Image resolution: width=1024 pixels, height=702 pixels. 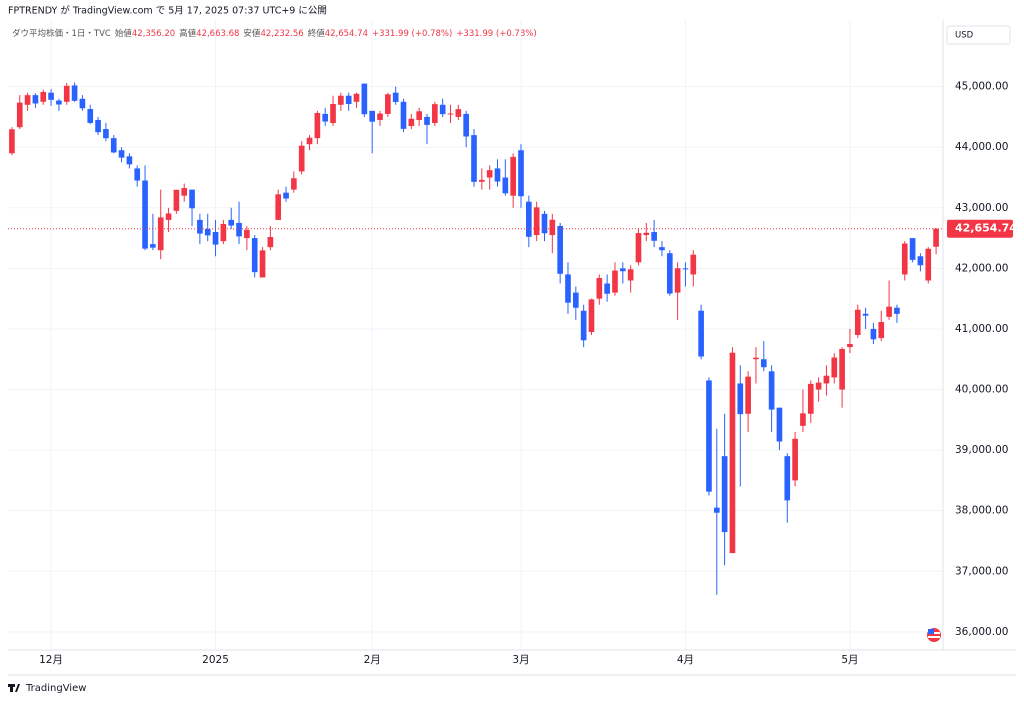 I want to click on legend-value: 42,356.20, so click(x=153, y=34).